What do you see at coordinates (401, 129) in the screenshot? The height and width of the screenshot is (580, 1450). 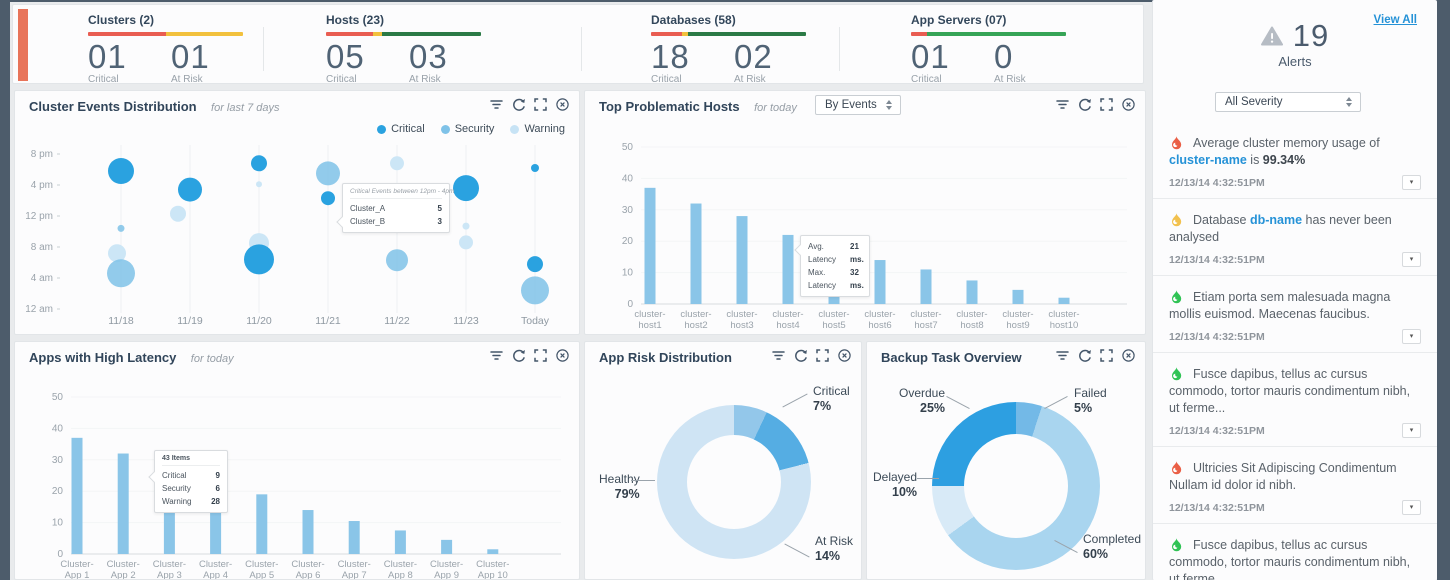 I see `legend-item-critical: Critical` at bounding box center [401, 129].